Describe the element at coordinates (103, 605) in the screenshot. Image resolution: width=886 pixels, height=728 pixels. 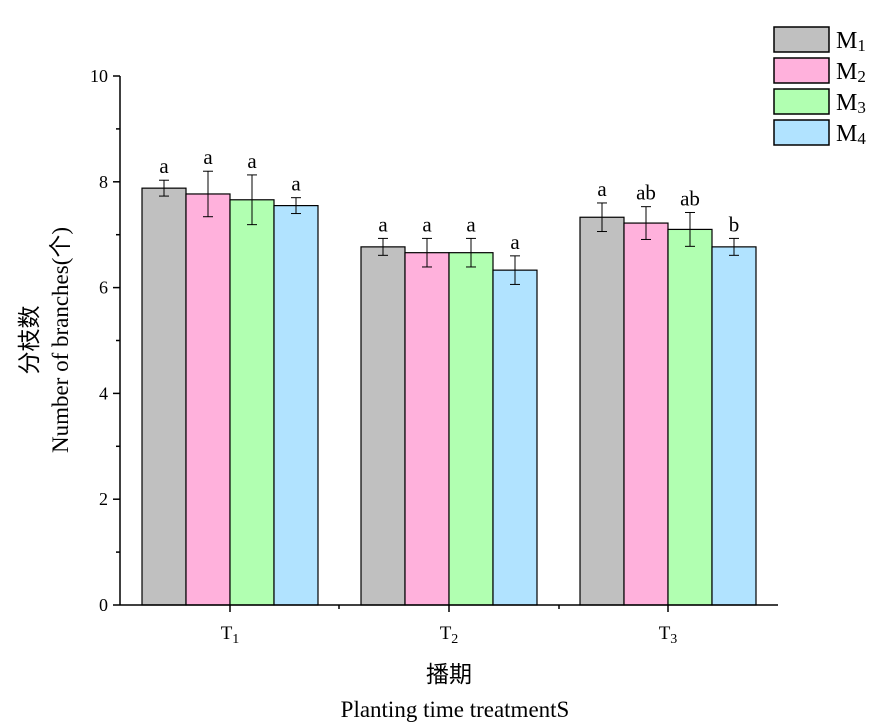
I see `y-tick-label: 0` at that location.